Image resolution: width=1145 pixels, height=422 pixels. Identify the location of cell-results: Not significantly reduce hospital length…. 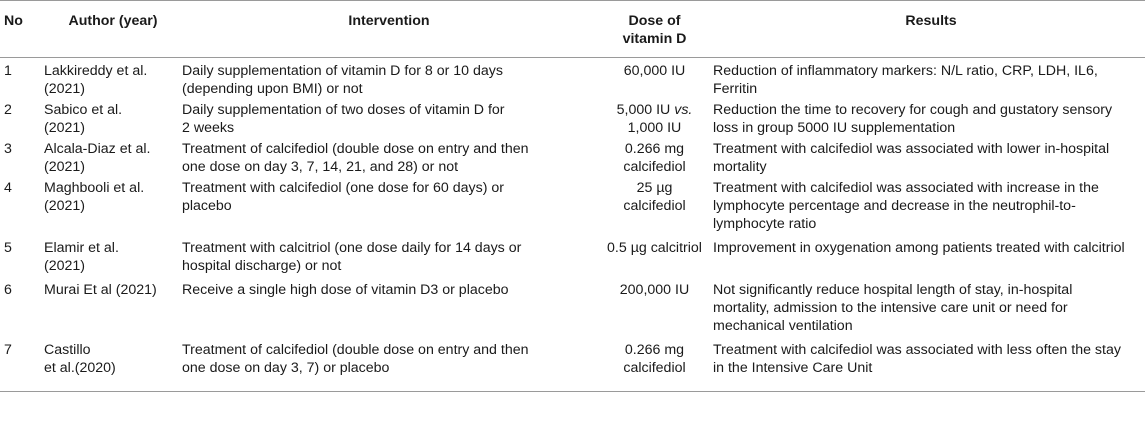
(893, 308).